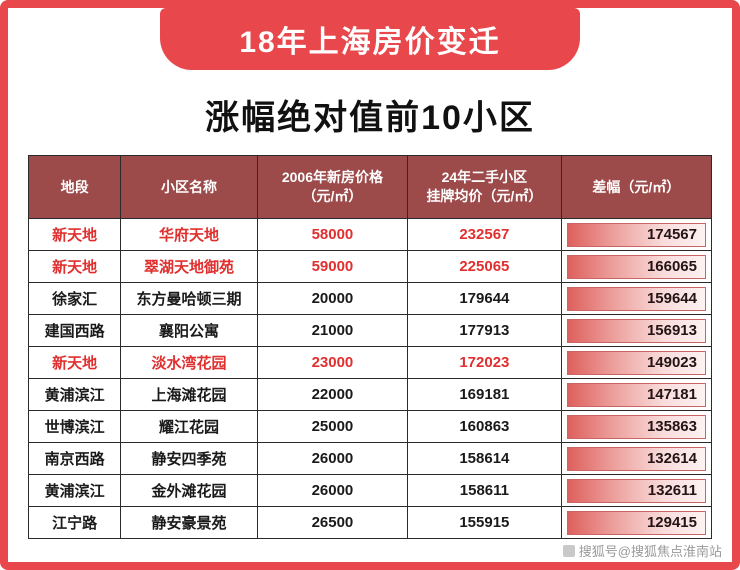 The height and width of the screenshot is (570, 740). I want to click on header-community-name: 小区名称, so click(189, 187).